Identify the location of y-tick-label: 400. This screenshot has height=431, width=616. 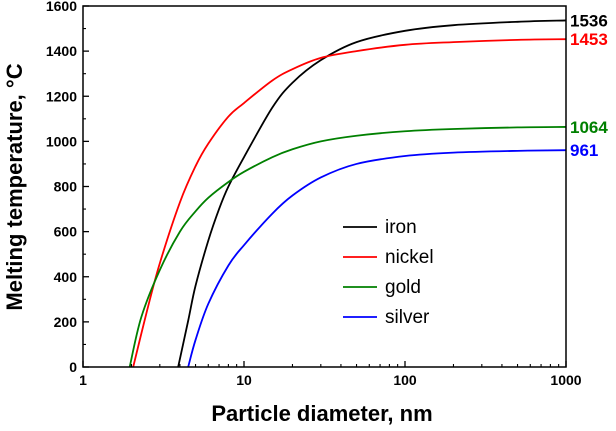
(66, 277).